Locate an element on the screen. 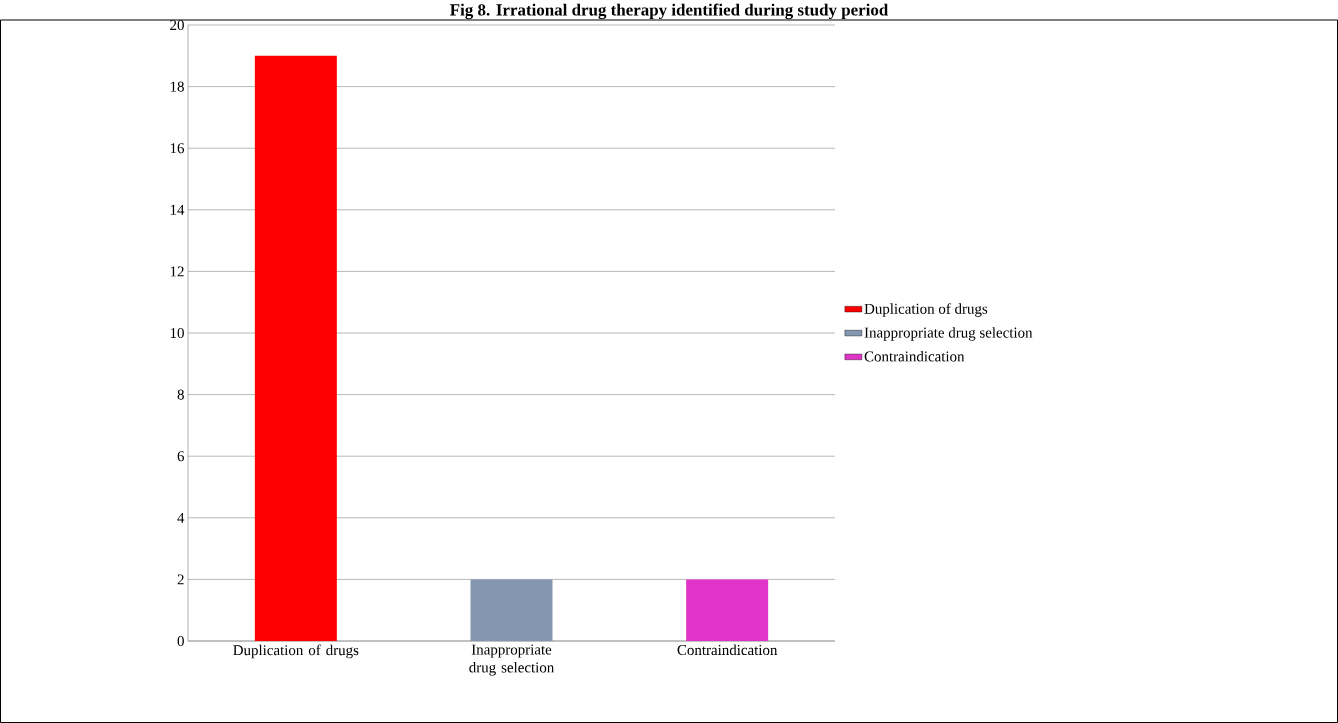 The image size is (1338, 723). y-tick-label: 6 is located at coordinates (181, 456).